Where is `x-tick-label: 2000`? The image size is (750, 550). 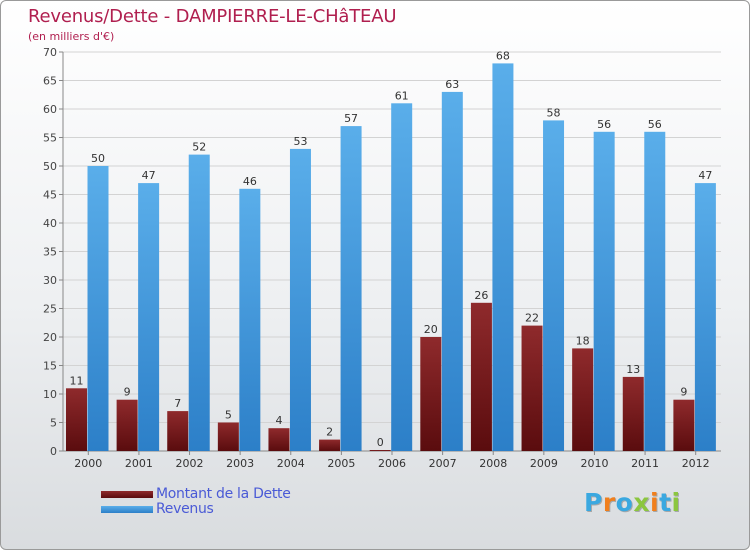
x-tick-label: 2000 is located at coordinates (88, 463).